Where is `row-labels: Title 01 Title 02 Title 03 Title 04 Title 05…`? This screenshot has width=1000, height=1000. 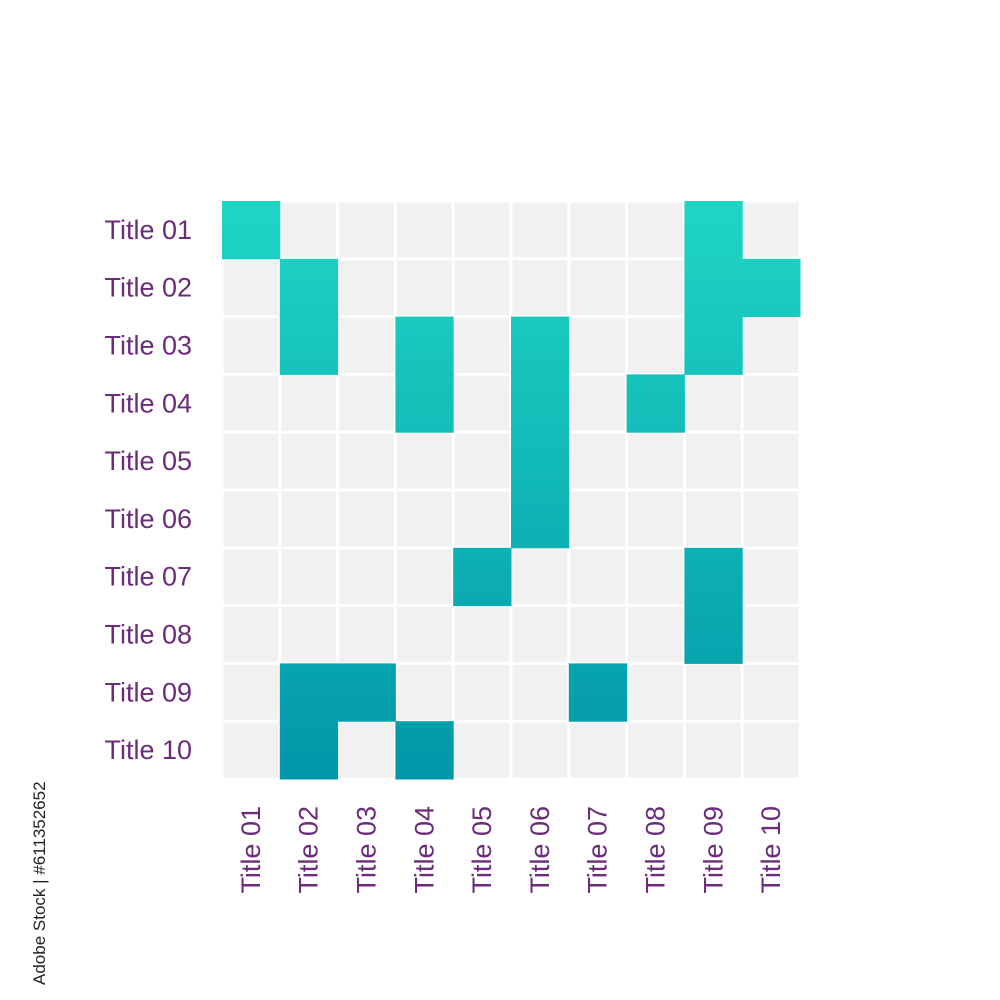 row-labels: Title 01 Title 02 Title 03 Title 04 Title 05… is located at coordinates (148, 490).